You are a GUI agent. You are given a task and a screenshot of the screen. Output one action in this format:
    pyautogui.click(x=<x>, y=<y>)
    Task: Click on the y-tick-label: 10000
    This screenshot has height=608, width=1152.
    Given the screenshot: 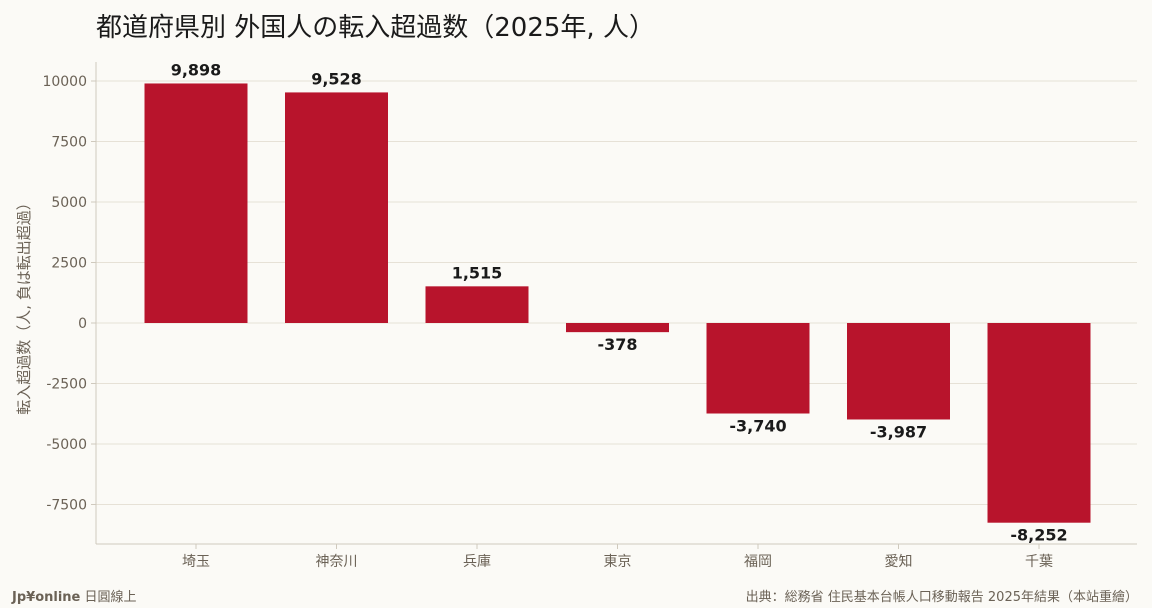 What is the action you would take?
    pyautogui.click(x=64, y=82)
    